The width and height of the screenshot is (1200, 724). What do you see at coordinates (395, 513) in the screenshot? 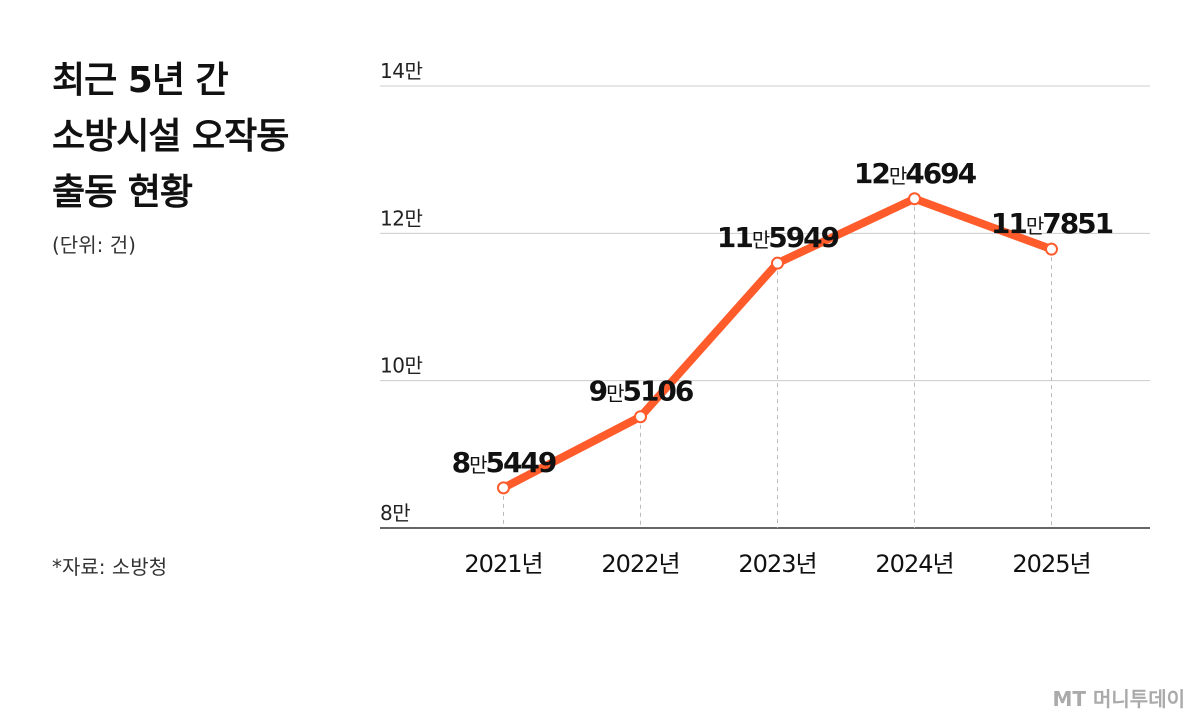
I see `y-tick-label: 8만` at bounding box center [395, 513].